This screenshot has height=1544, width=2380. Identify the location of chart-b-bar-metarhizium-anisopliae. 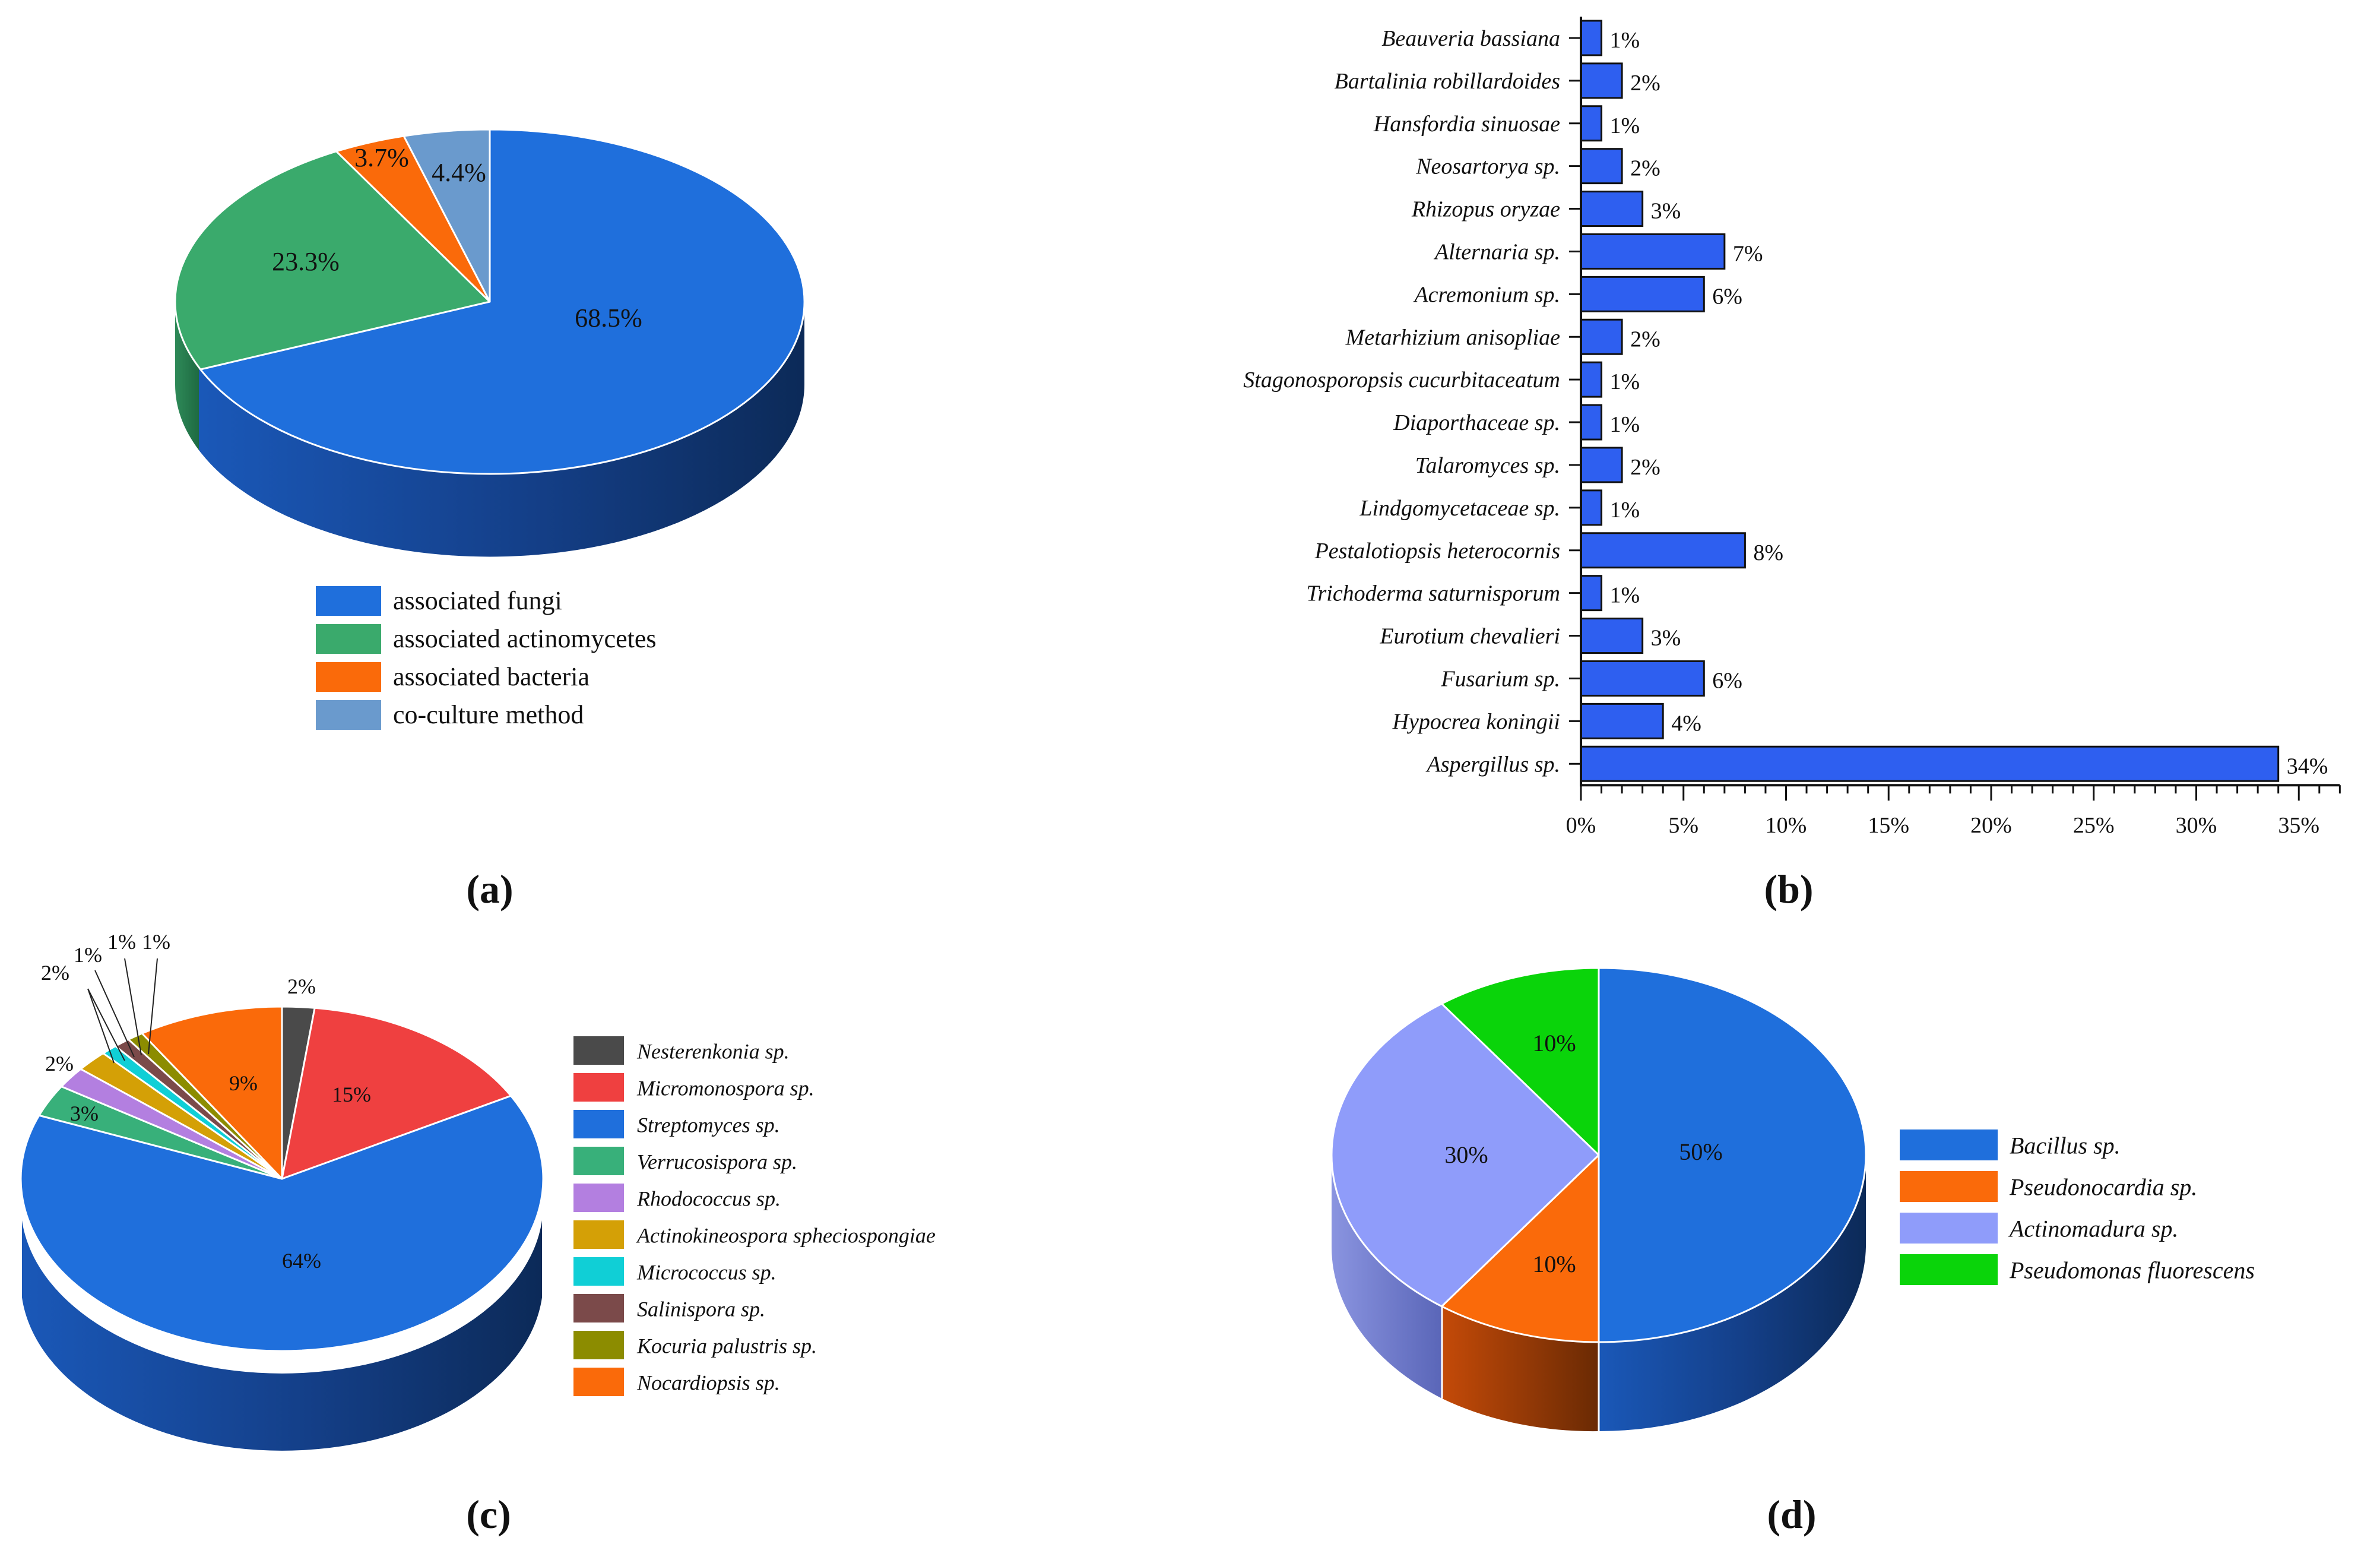
(1601, 336).